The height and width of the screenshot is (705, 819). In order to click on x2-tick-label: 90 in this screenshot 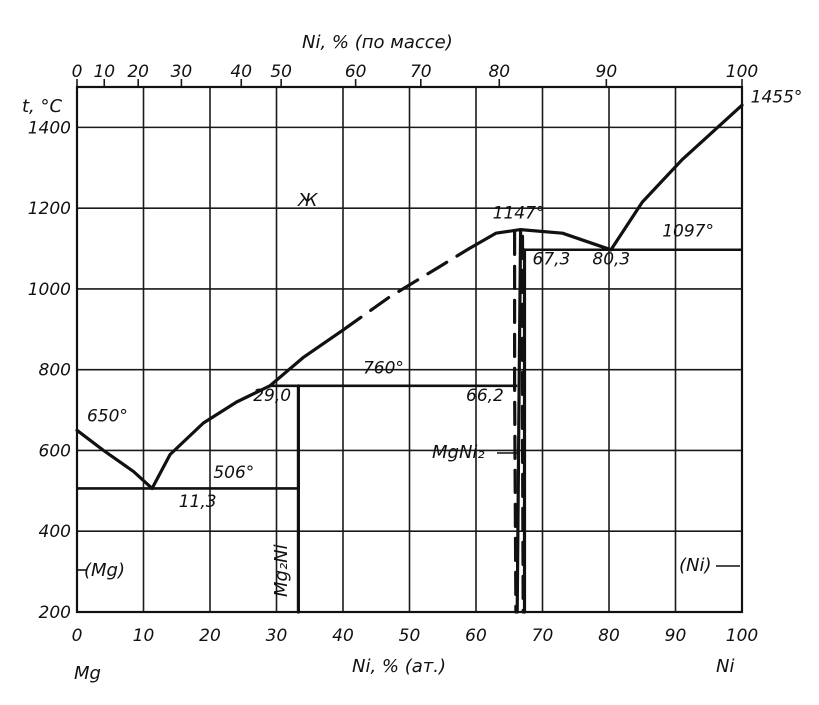, I will do `click(607, 72)`.